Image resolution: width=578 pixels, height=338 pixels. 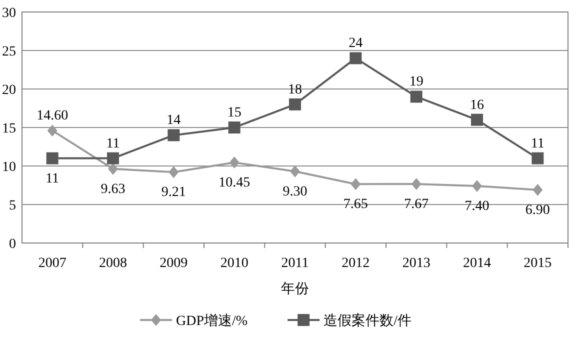 What do you see at coordinates (9, 13) in the screenshot?
I see `ytick: 30` at bounding box center [9, 13].